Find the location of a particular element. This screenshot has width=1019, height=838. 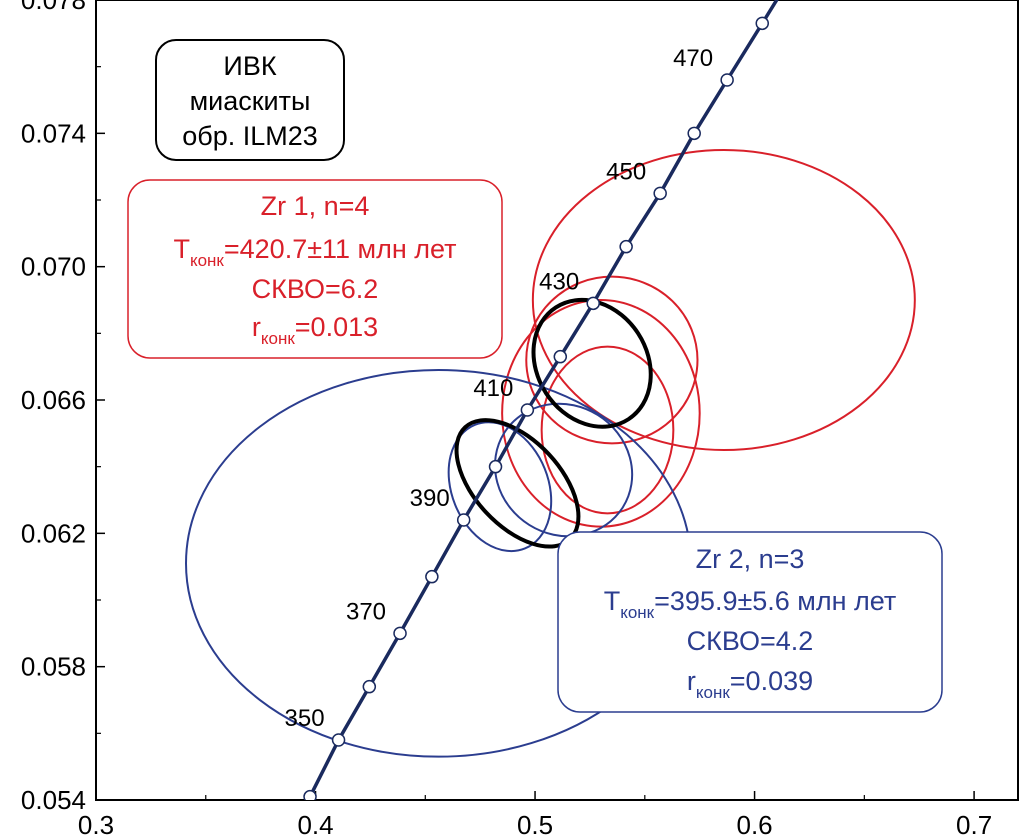

error-ellipse-concordia-age is located at coordinates (592, 363).